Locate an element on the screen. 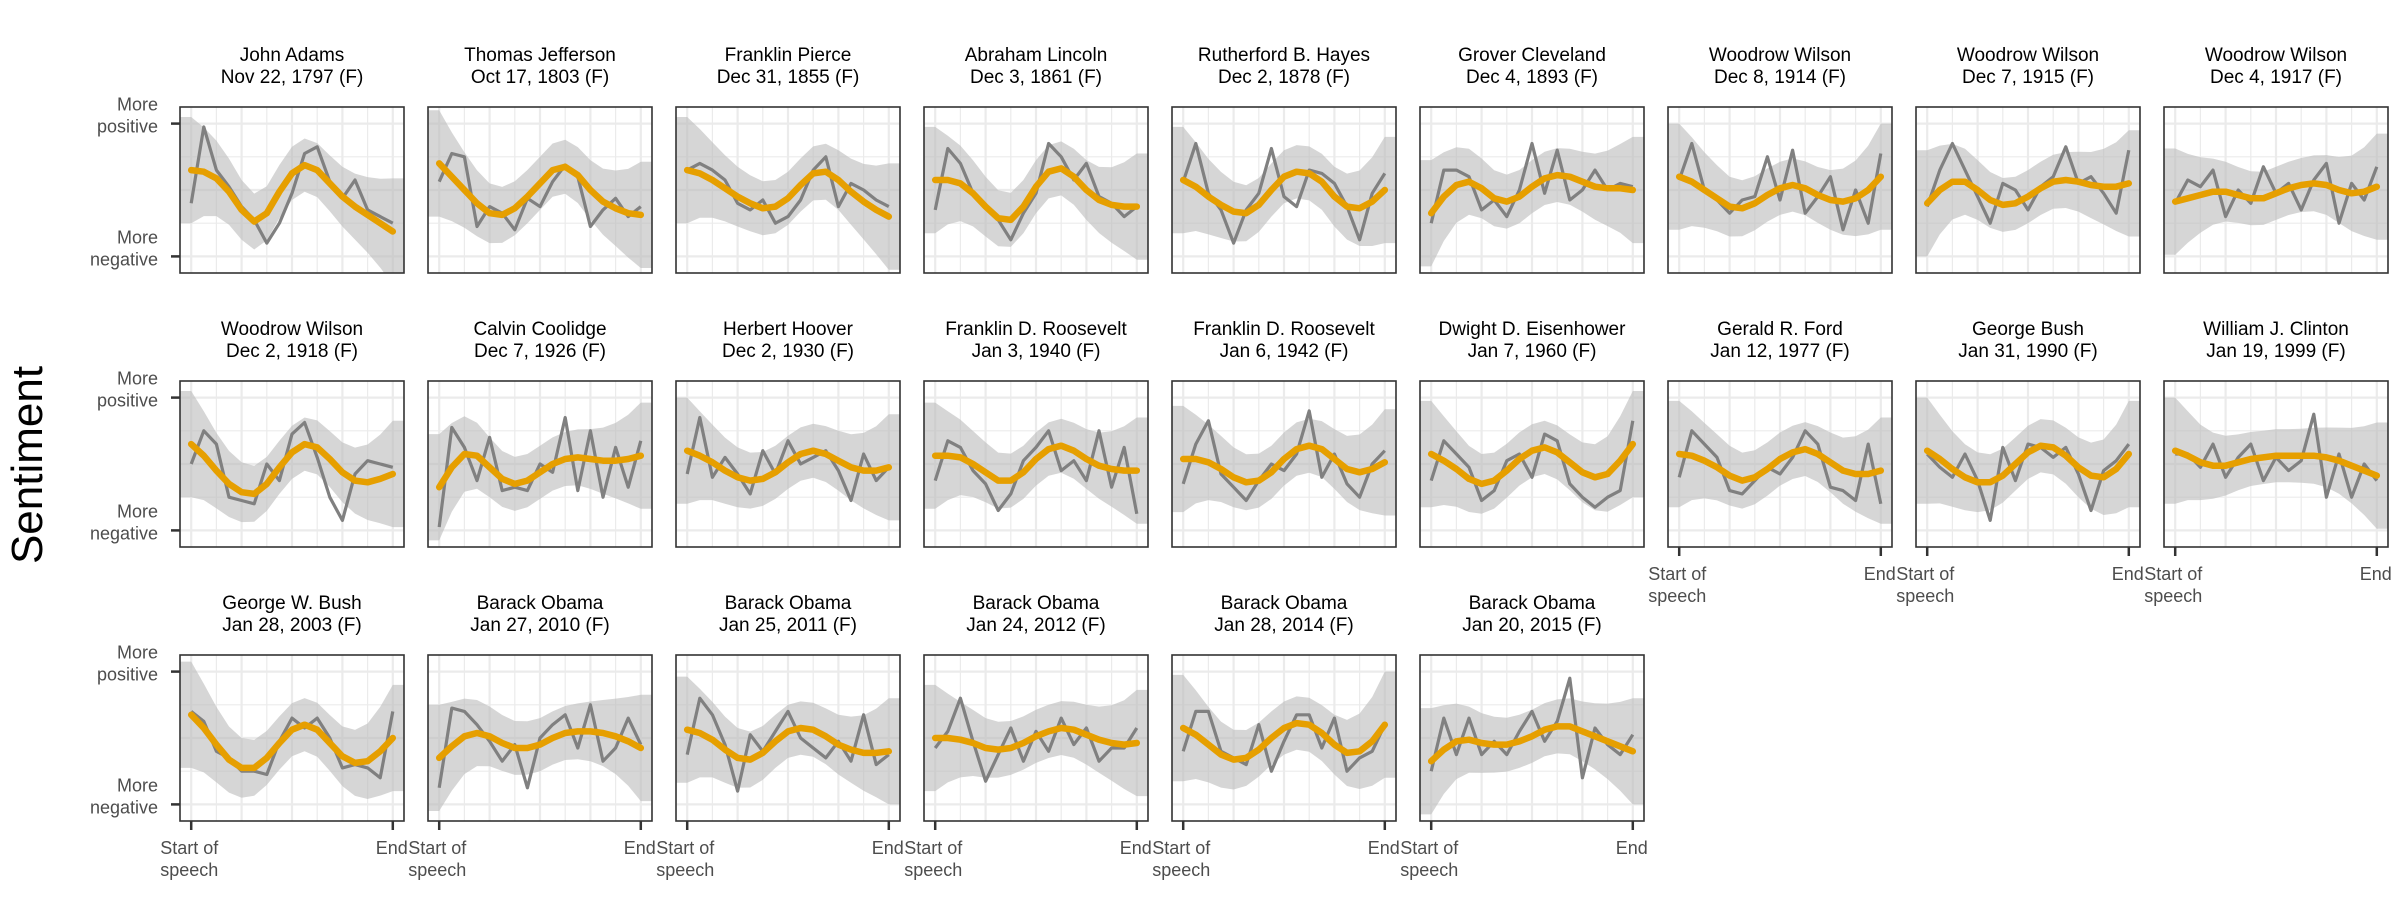 The height and width of the screenshot is (900, 2400). panel-title-line: Jan 28, 2003 (F) is located at coordinates (291, 625).